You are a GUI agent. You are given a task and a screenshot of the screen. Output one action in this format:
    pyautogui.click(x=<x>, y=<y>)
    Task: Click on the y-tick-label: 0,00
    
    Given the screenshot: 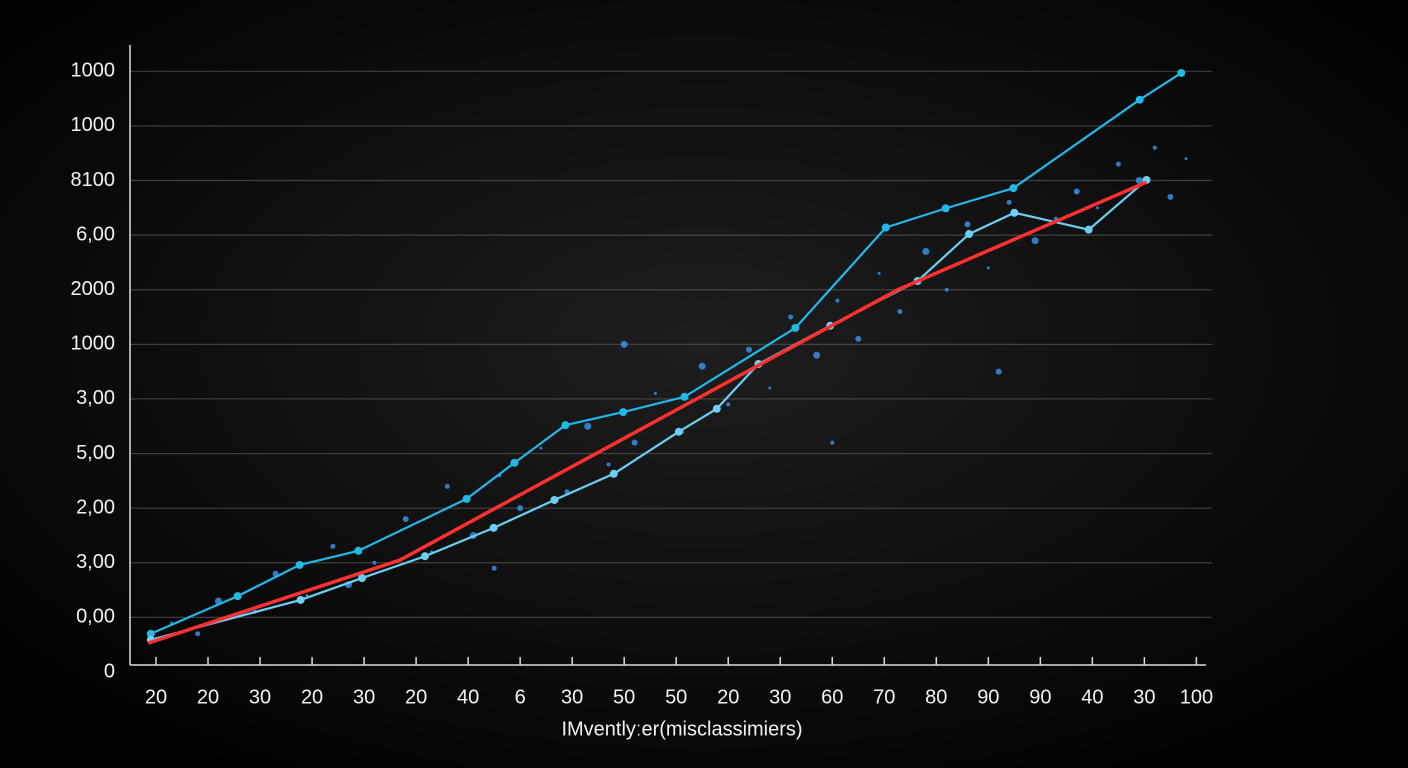 What is the action you would take?
    pyautogui.click(x=95, y=617)
    